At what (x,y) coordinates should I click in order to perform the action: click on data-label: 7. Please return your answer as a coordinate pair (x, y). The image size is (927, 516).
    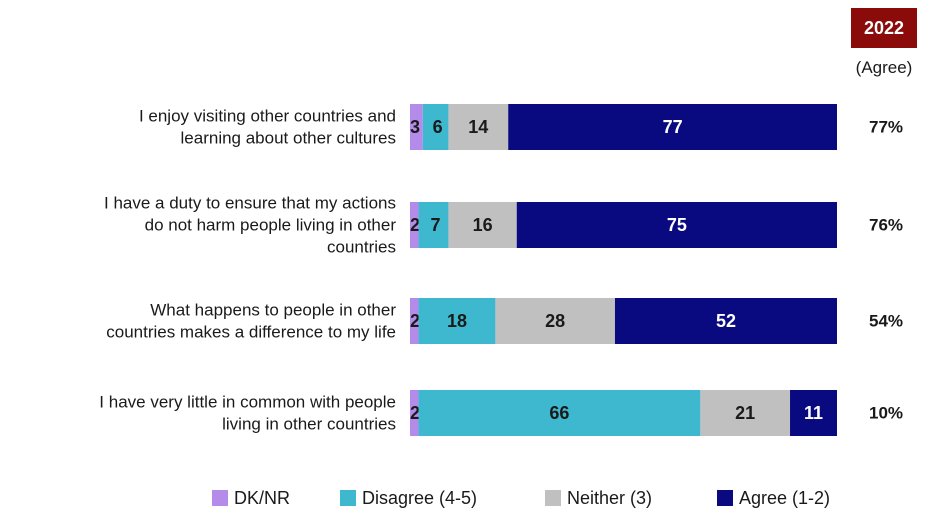
    Looking at the image, I should click on (435, 225).